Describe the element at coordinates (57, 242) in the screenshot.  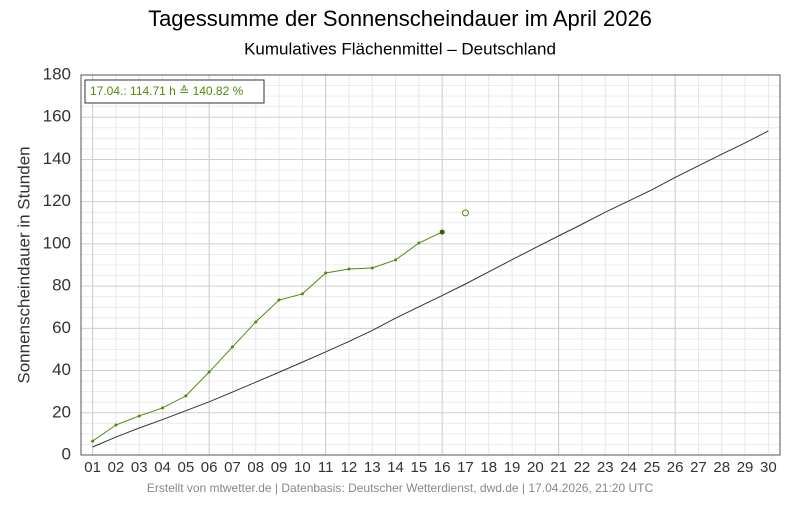
I see `y-tick-label: 100` at that location.